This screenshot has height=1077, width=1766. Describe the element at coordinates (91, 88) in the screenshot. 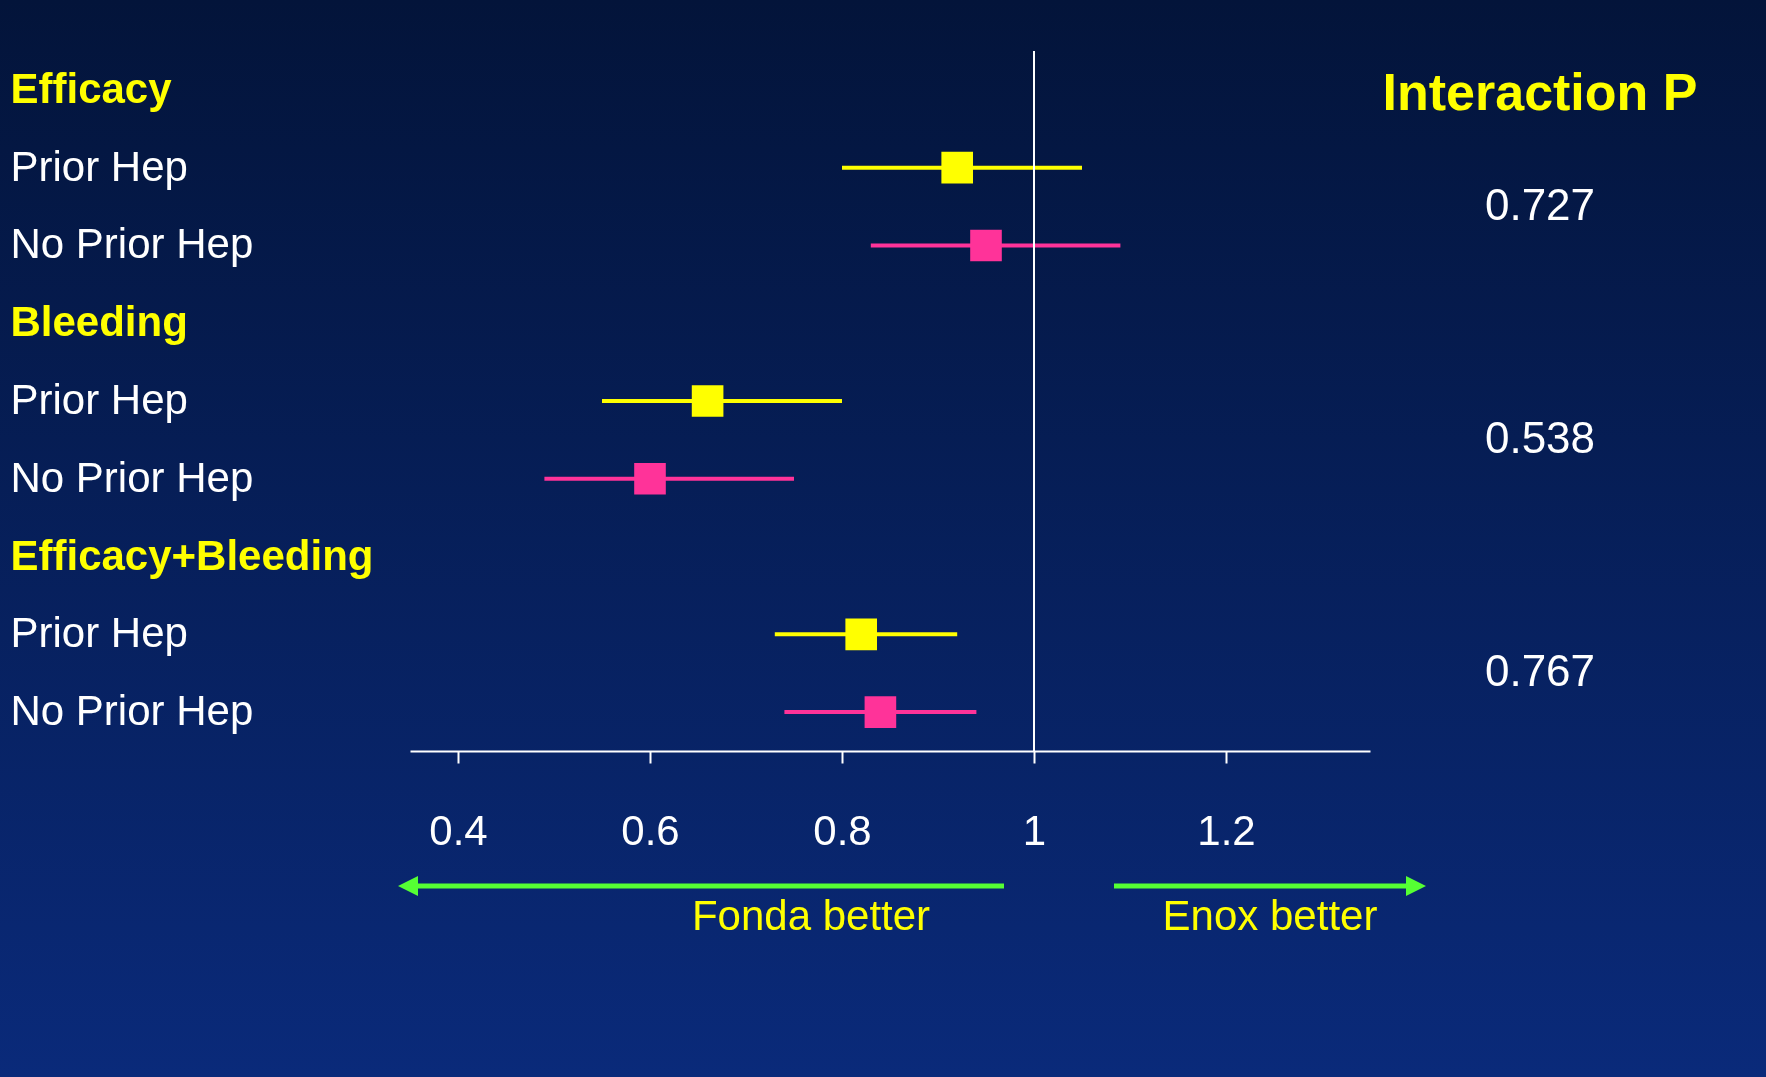

I see `y-tick-label: Efficacy` at that location.